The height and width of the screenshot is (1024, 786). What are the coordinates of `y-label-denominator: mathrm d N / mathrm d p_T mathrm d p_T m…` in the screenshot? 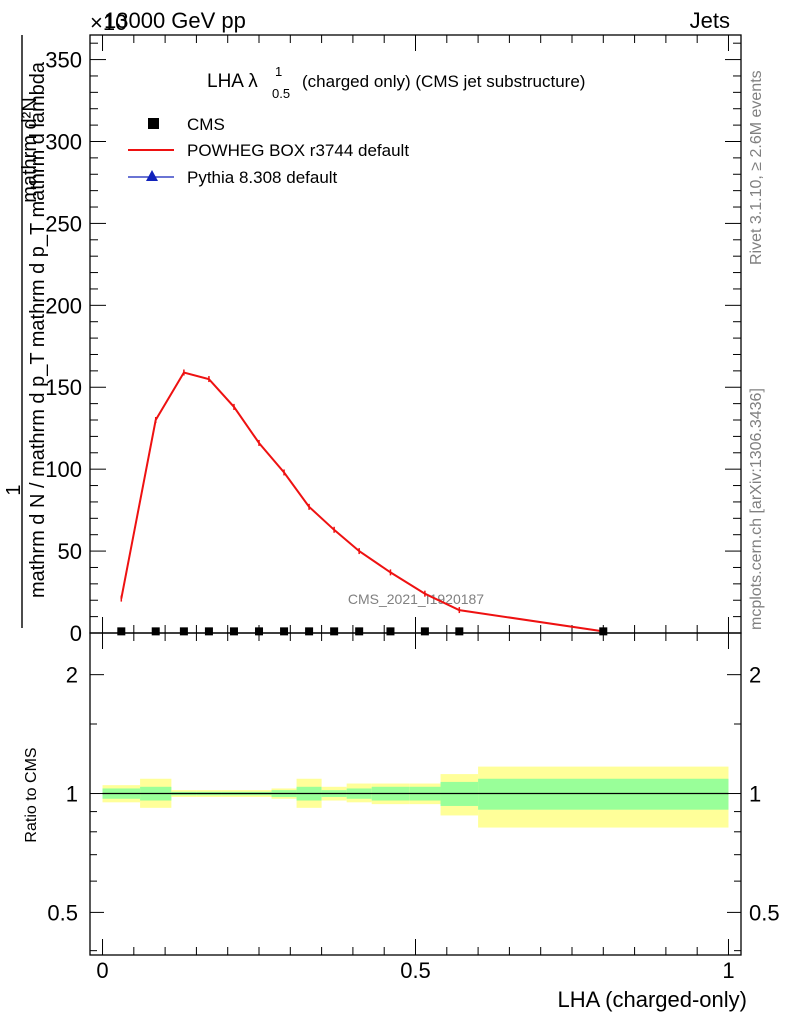 It's located at (38, 329).